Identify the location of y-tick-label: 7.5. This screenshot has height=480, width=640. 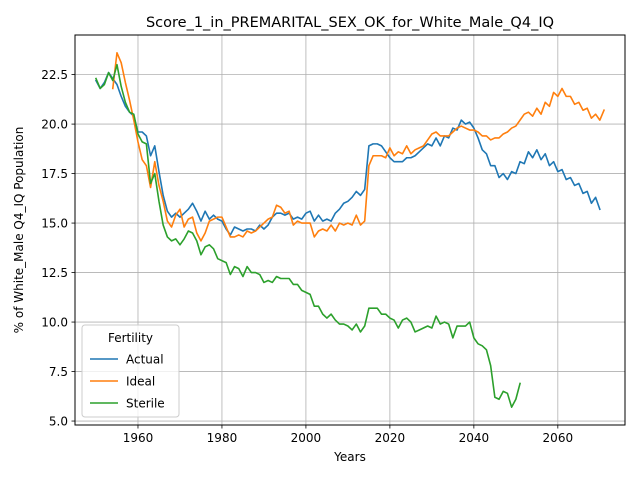
(58, 372).